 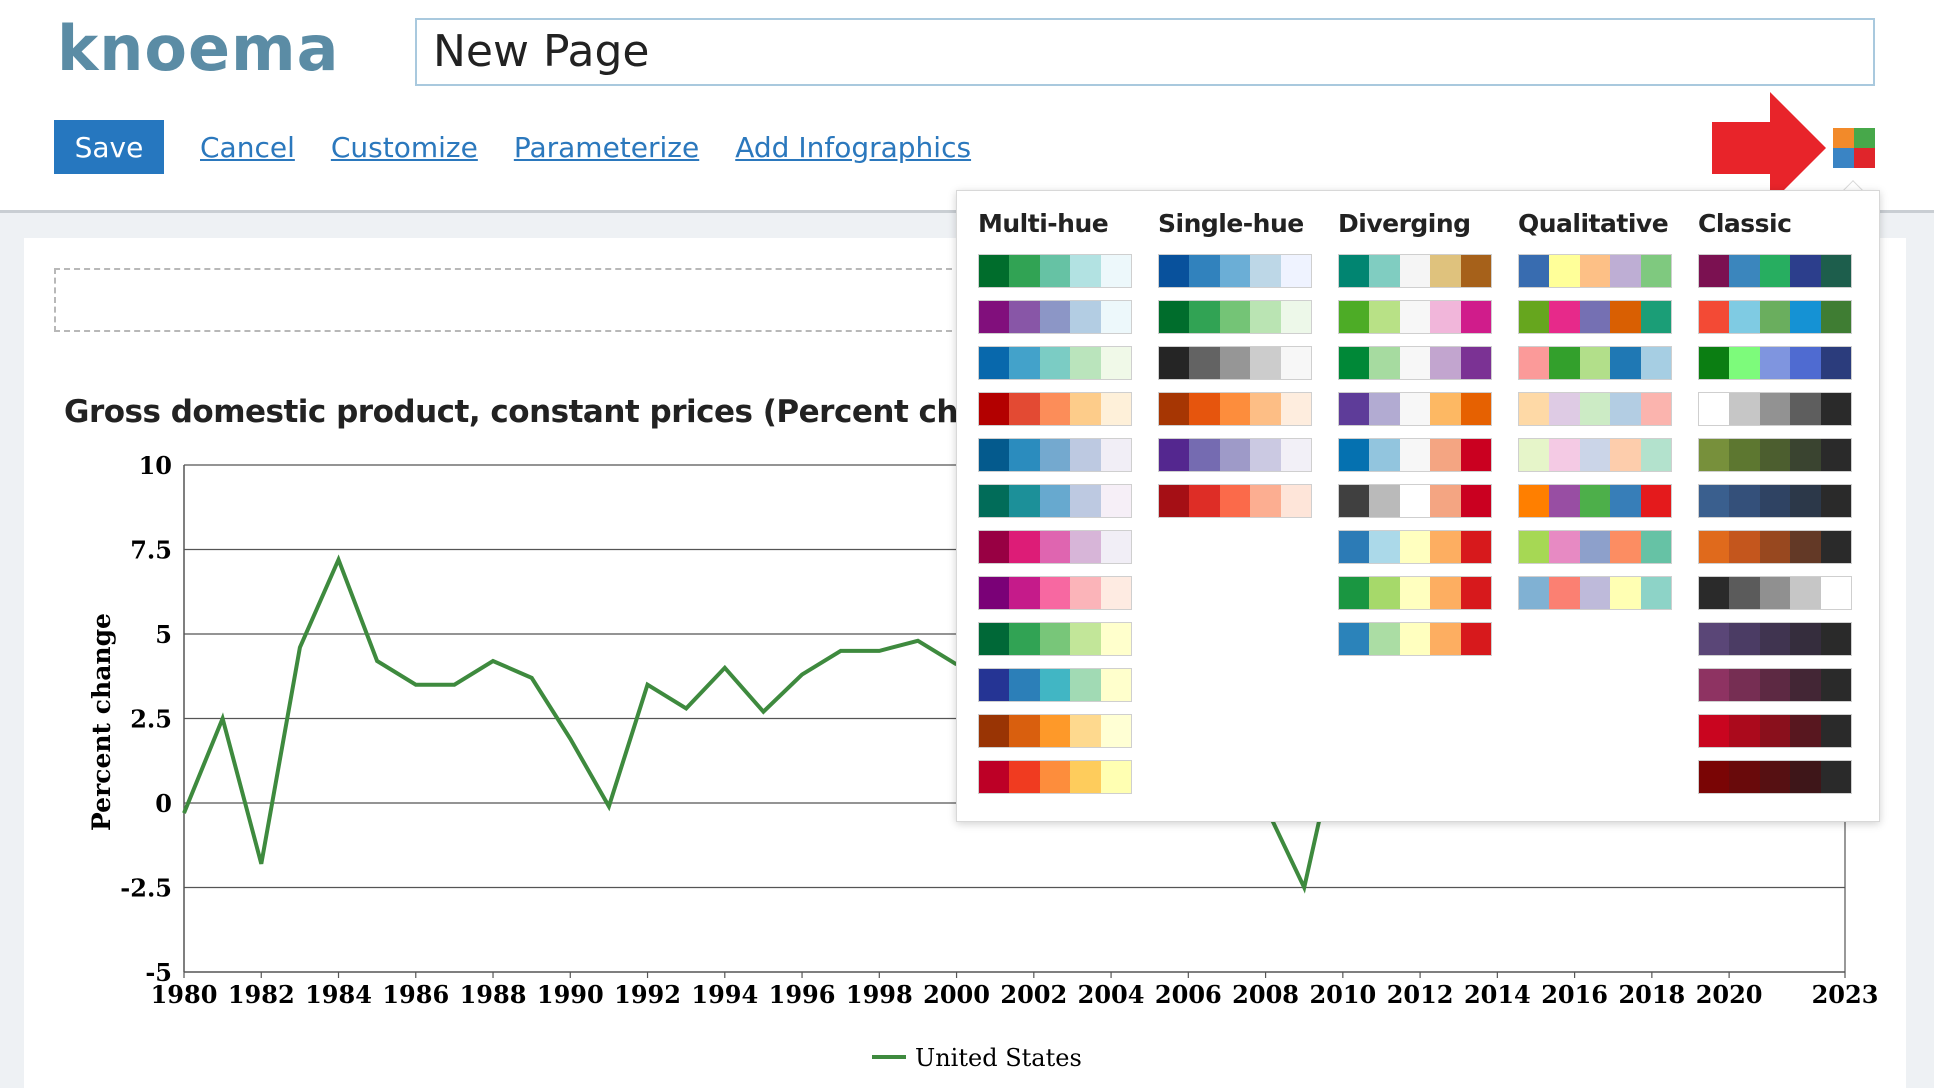 I want to click on color-palette-icon, so click(x=1854, y=148).